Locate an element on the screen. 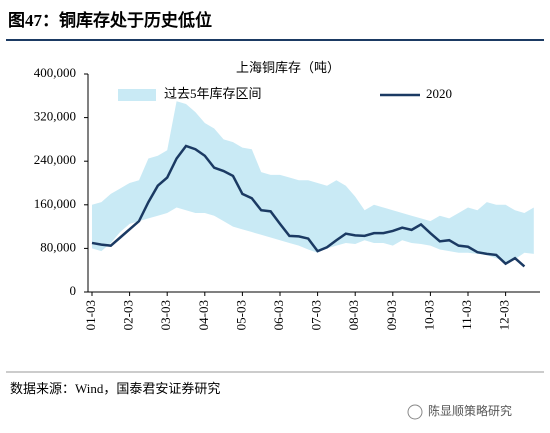 The width and height of the screenshot is (550, 433). x-tick-label: 10-03 is located at coordinates (428, 315).